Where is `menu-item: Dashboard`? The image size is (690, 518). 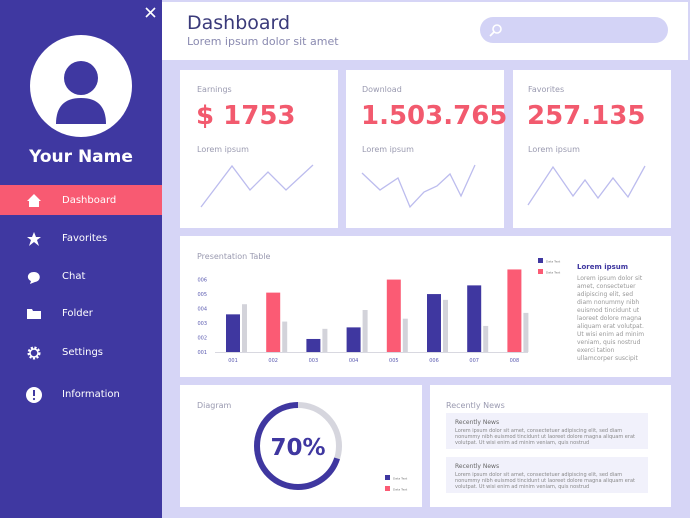
menu-item: Dashboard is located at coordinates (89, 200).